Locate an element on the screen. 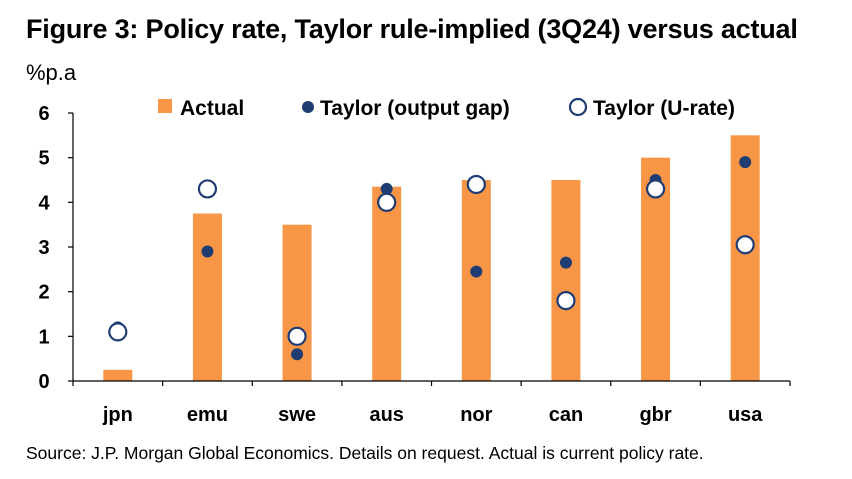 The image size is (852, 479). bar-actual-can is located at coordinates (566, 280).